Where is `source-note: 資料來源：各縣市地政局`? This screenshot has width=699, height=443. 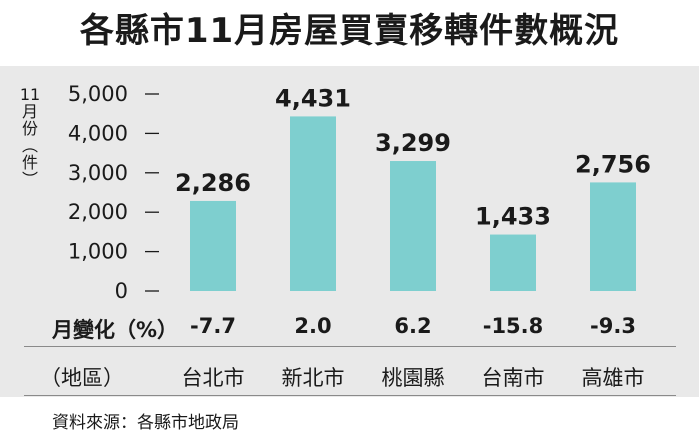
source-note: 資料來源：各縣市地政局 is located at coordinates (145, 423).